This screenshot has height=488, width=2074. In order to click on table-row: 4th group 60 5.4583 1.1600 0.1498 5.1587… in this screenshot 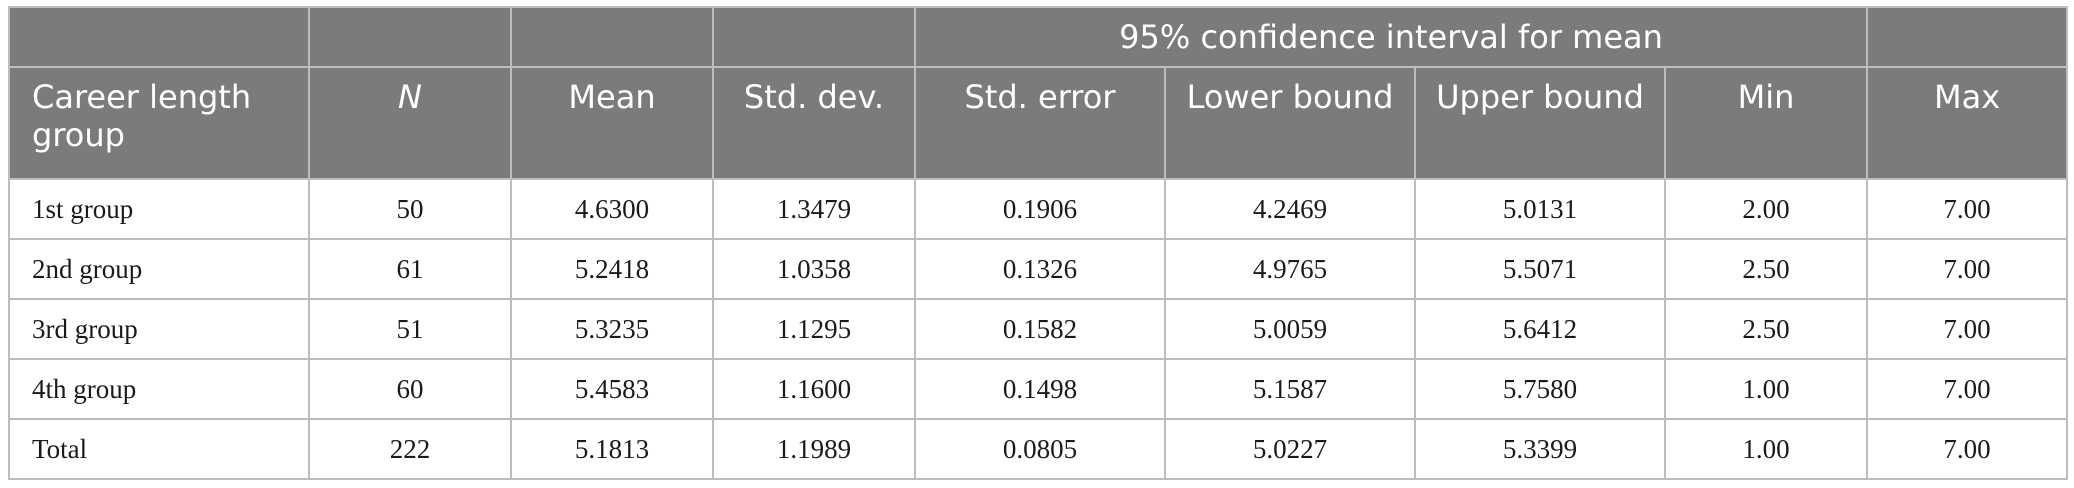, I will do `click(1038, 389)`.